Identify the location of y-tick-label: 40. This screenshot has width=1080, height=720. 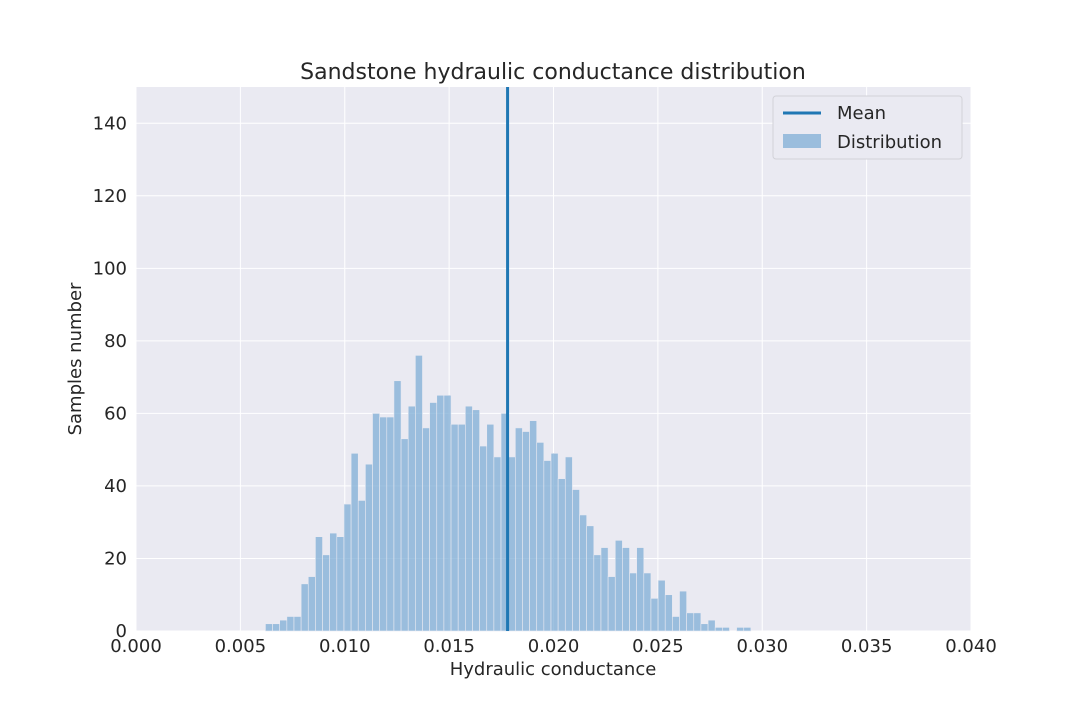
(115, 486).